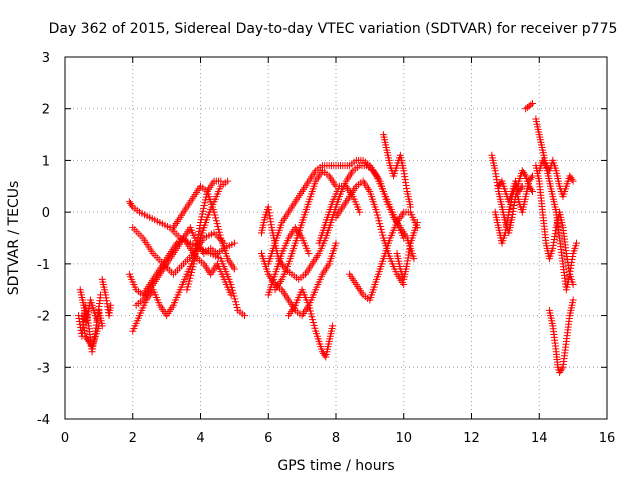  I want to click on x-tick-label: 12, so click(471, 438).